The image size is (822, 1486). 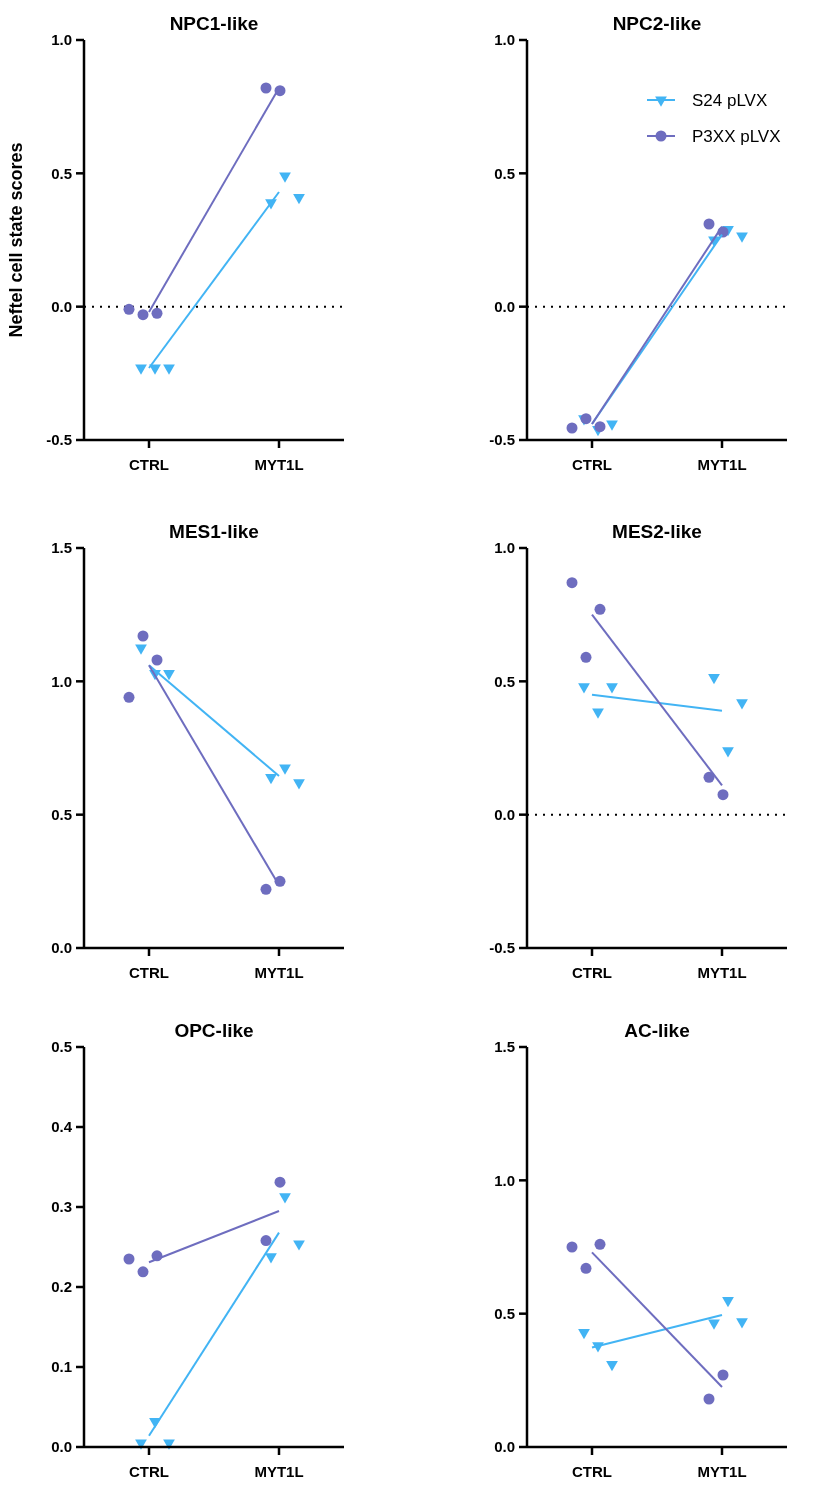 I want to click on chart-title: MES1-like, so click(x=214, y=531).